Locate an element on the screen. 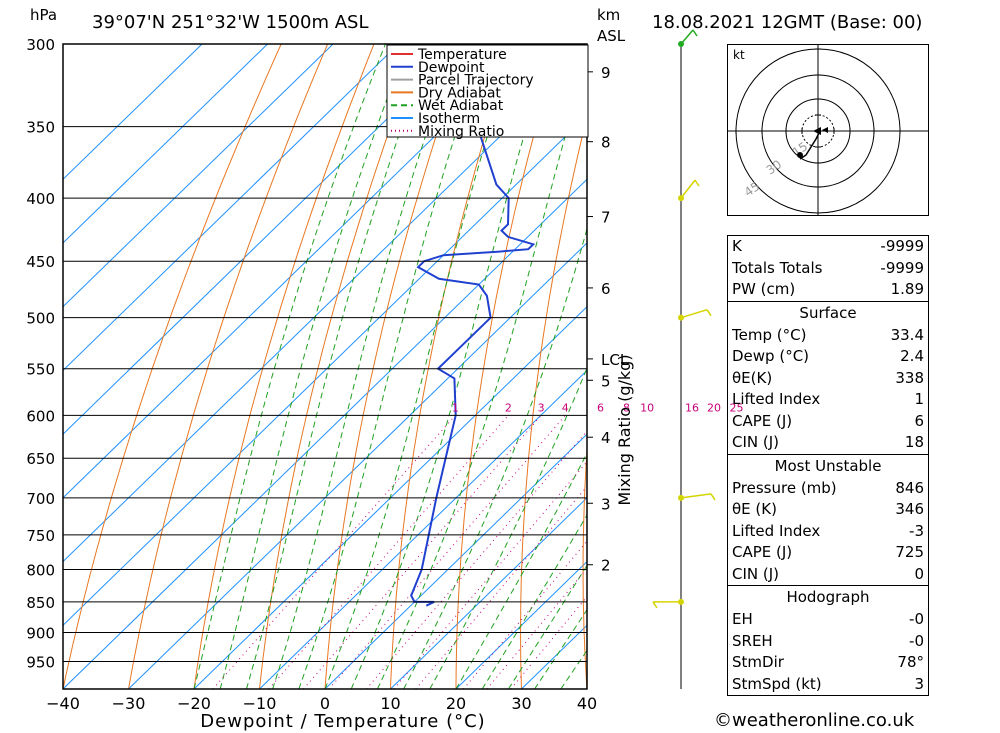  km-tick-label: 8 is located at coordinates (606, 143).